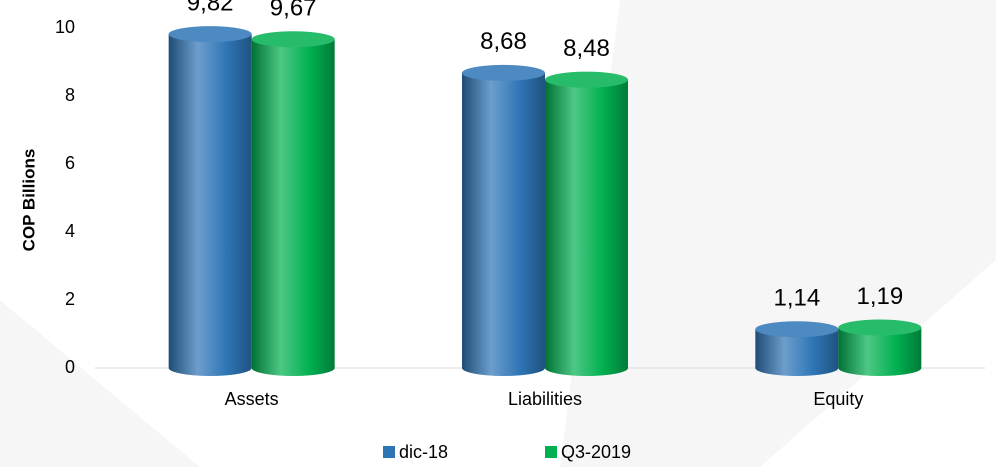 This screenshot has height=467, width=996. I want to click on y-tick-label: 2, so click(70, 299).